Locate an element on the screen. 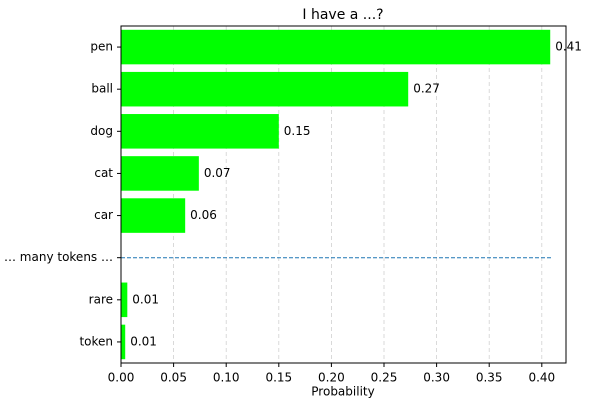 The width and height of the screenshot is (590, 407). y-tick-label: ball is located at coordinates (102, 89).